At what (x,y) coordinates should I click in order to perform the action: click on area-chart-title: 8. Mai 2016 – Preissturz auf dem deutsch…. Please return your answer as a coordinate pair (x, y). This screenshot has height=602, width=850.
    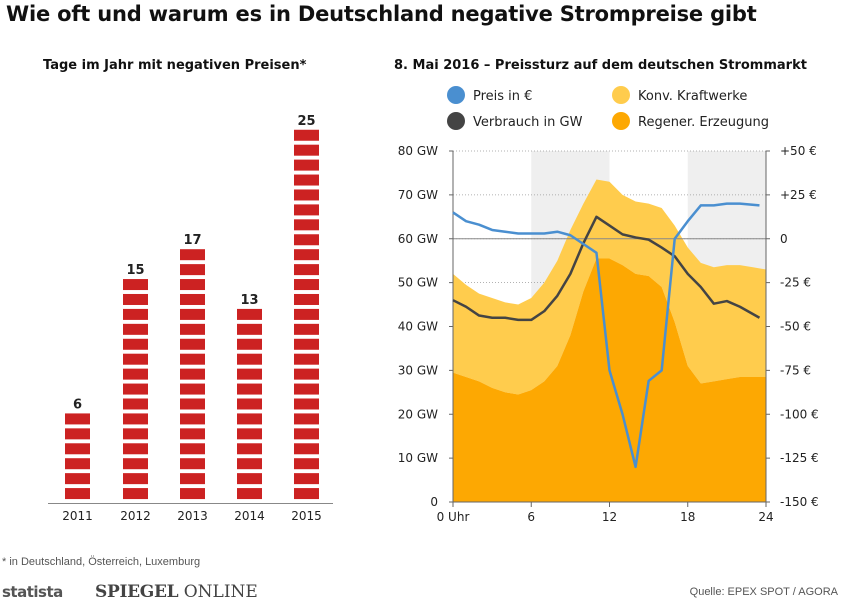
    Looking at the image, I should click on (600, 65).